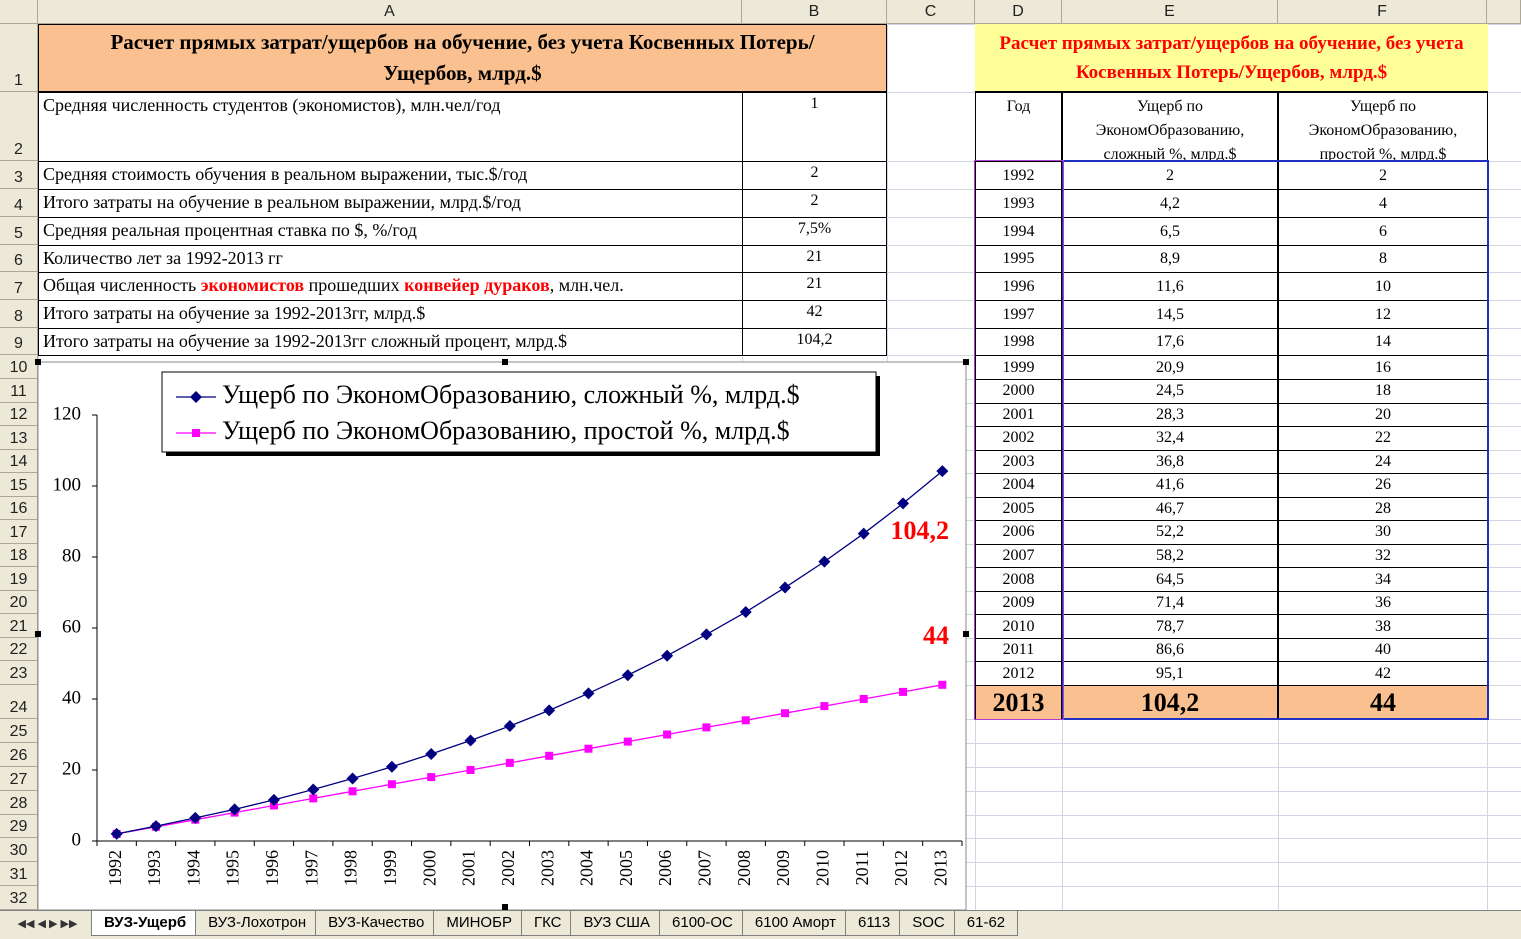 The height and width of the screenshot is (939, 1521). I want to click on sheet-tab: 6113, so click(874, 923).